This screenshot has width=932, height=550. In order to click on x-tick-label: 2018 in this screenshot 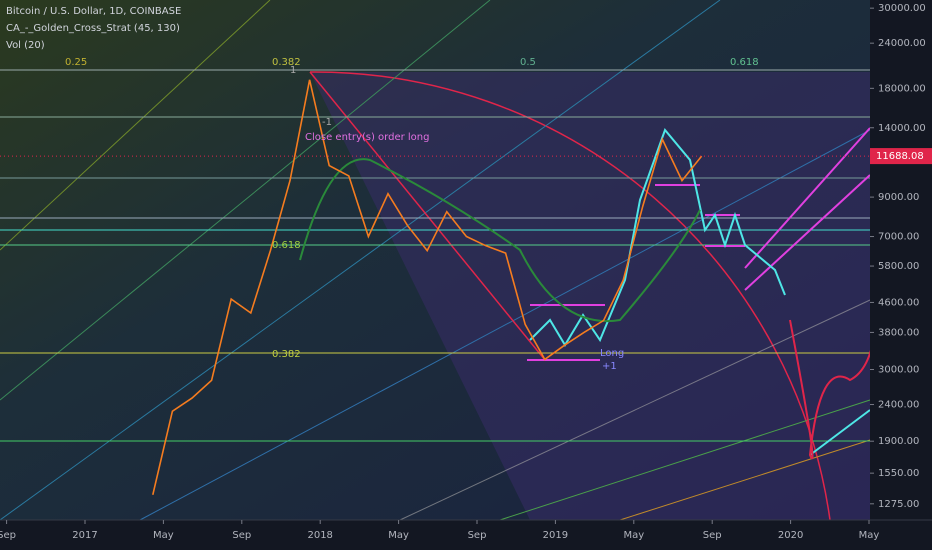, I will do `click(319, 535)`.